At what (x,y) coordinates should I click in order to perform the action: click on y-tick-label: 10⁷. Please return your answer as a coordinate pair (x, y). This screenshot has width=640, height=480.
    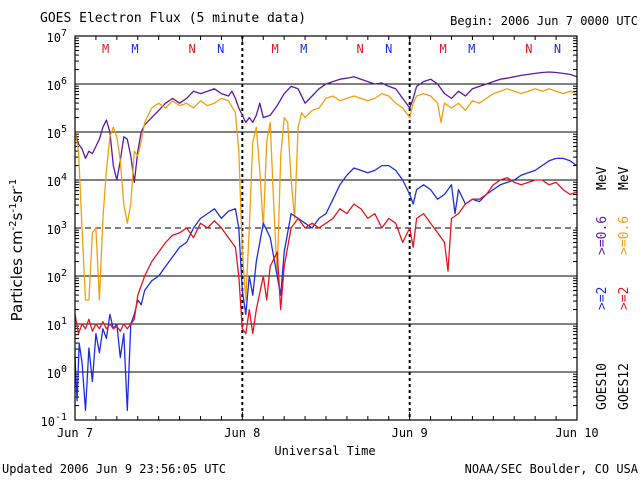
    Looking at the image, I should click on (57, 36).